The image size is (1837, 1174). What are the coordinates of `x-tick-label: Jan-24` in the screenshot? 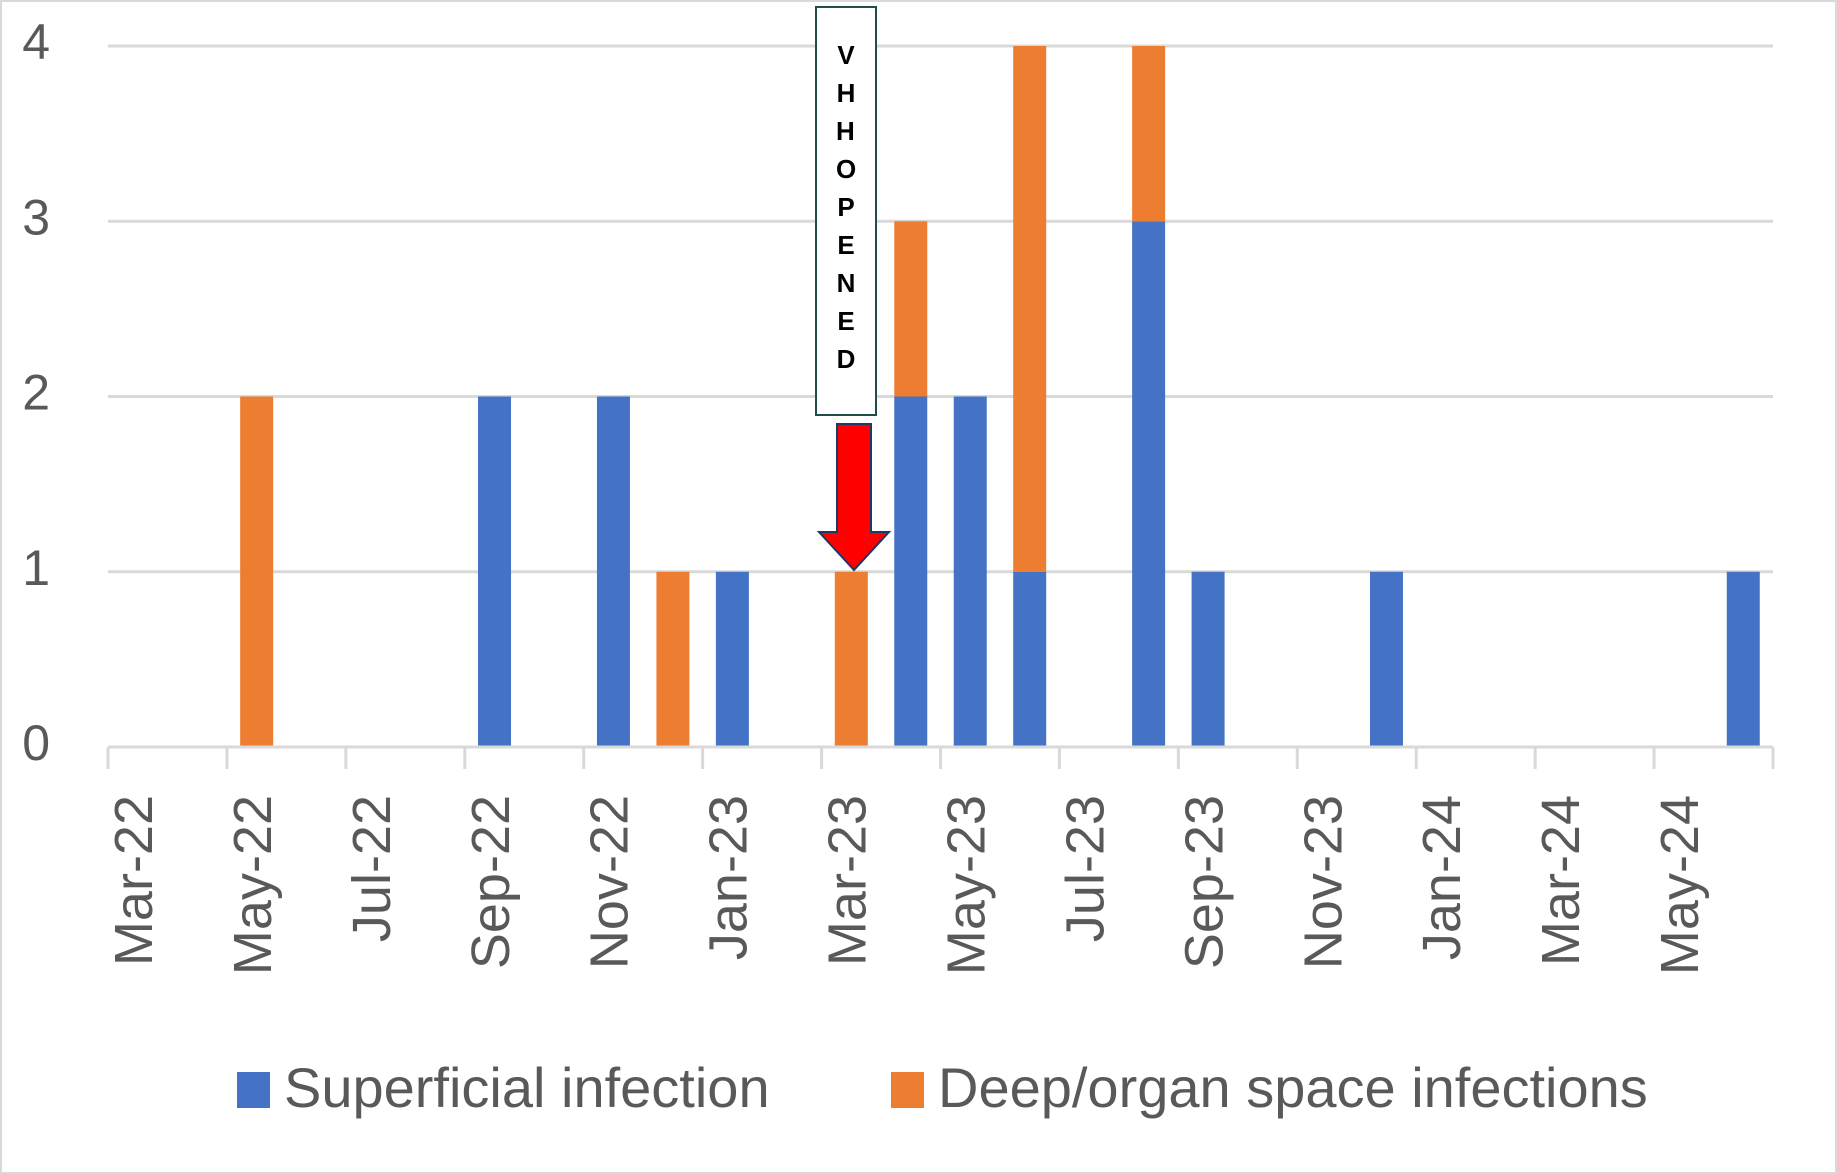 It's located at (1442, 877).